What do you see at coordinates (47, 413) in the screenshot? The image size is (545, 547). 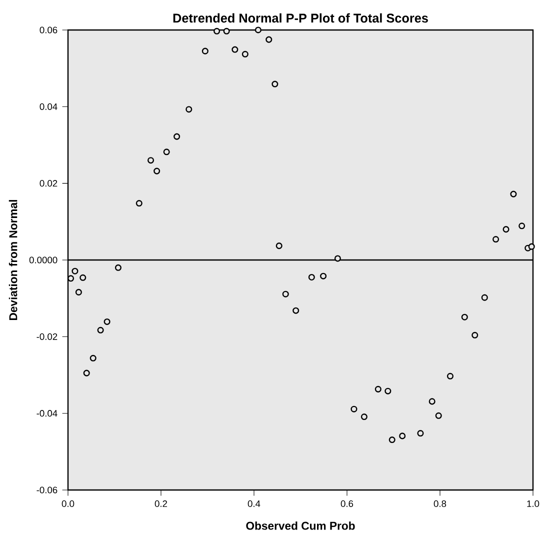 I see `y-tick-label: -0.04` at bounding box center [47, 413].